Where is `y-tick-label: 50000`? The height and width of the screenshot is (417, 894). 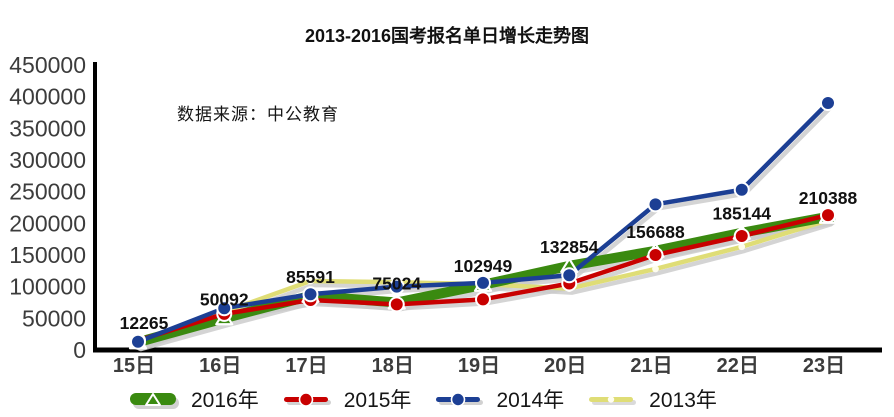
y-tick-label: 50000 is located at coordinates (54, 318).